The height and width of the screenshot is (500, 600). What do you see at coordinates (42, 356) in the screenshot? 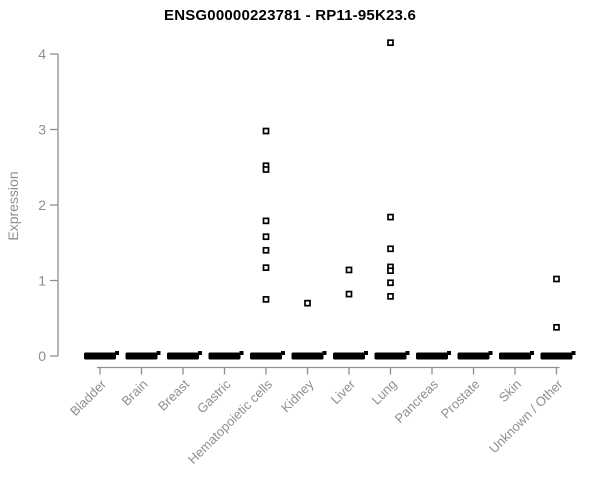
I see `y-tick-label: 0` at bounding box center [42, 356].